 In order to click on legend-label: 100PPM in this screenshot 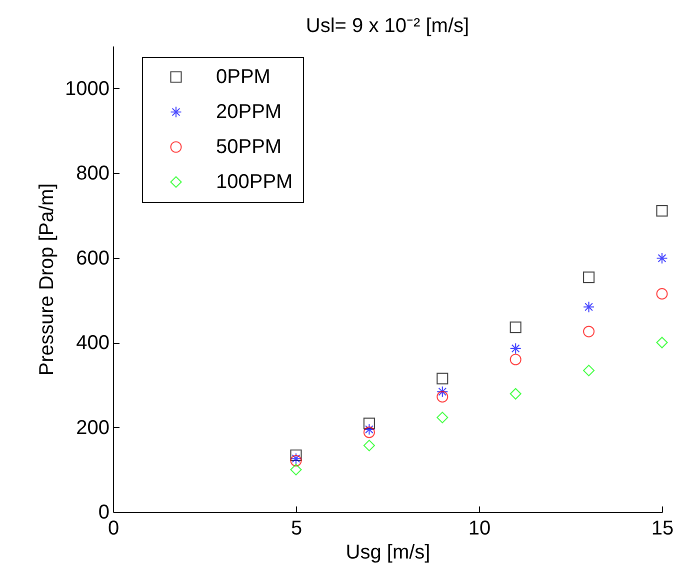, I will do `click(254, 182)`.